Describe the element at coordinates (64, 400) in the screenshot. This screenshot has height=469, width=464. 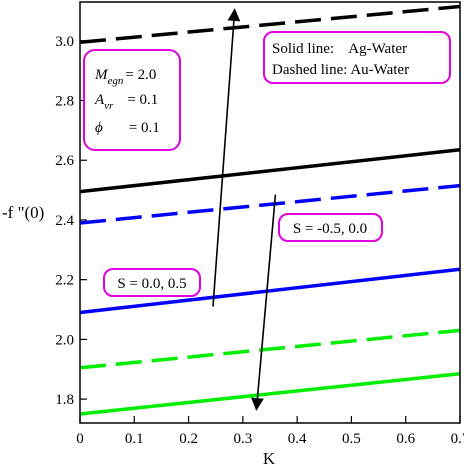
I see `y-tick-label: 1.8` at that location.